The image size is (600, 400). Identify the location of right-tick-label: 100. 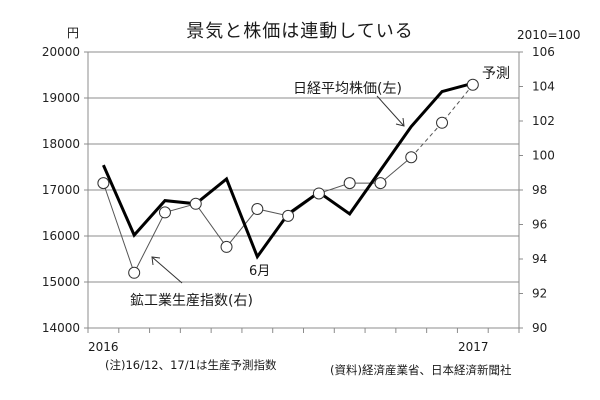
(543, 156).